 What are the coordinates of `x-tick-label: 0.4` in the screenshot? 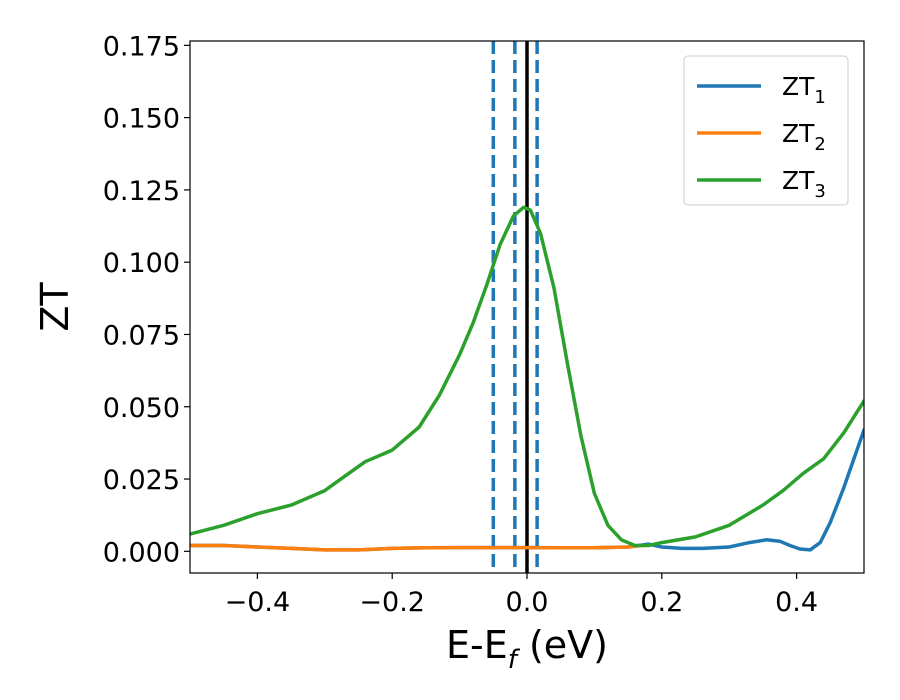 It's located at (796, 602).